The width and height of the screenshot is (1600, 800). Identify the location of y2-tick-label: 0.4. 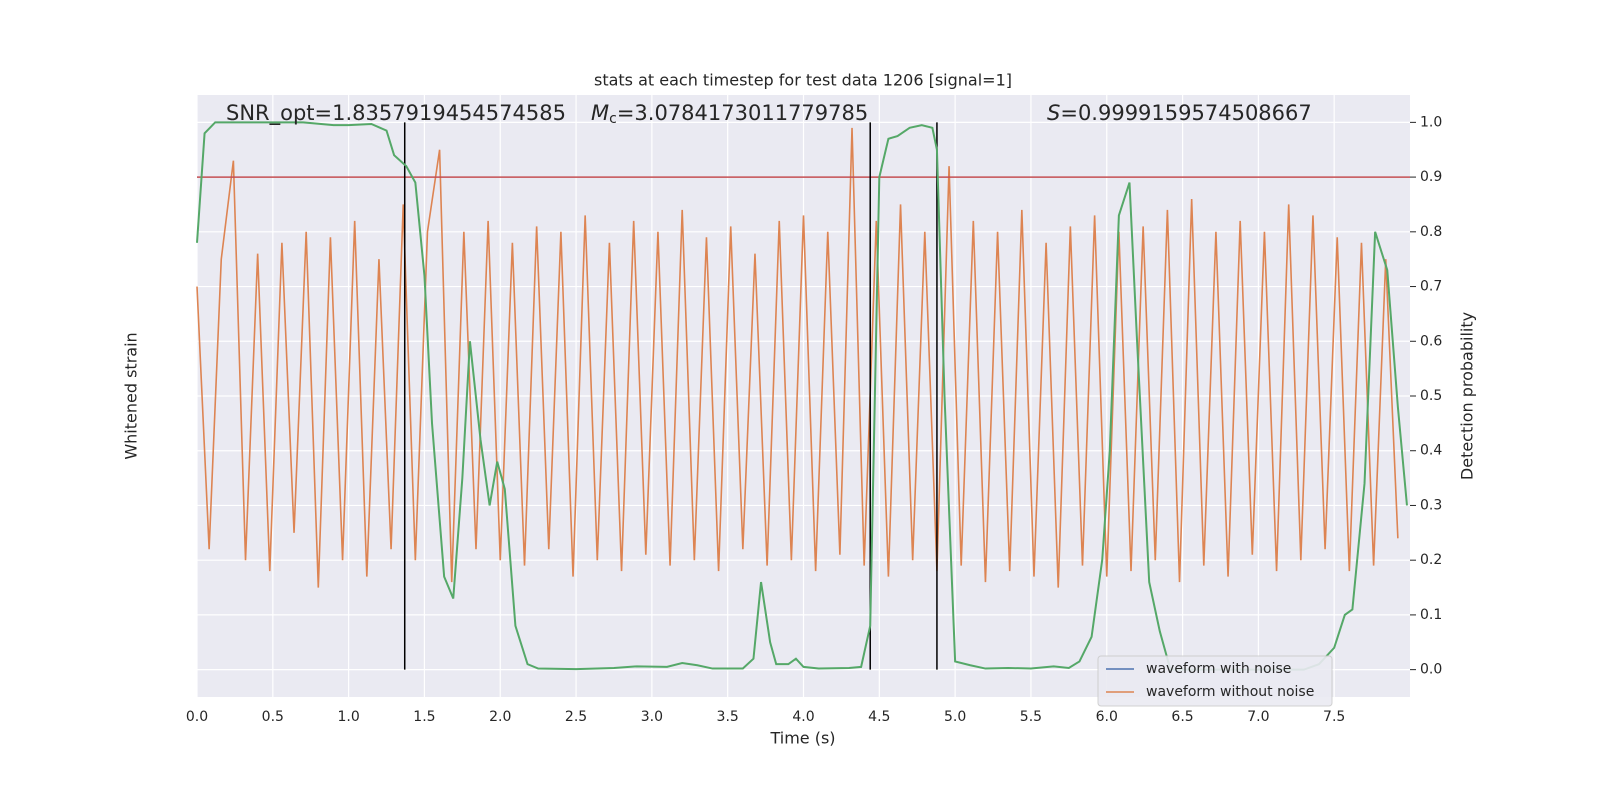
(1431, 451).